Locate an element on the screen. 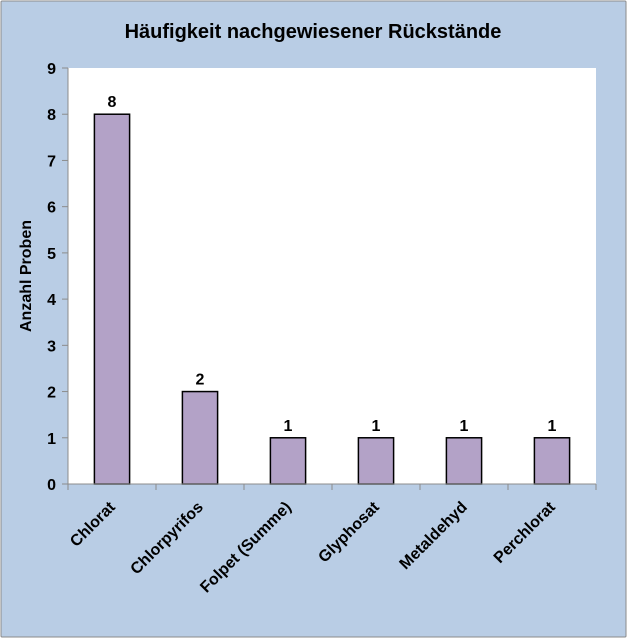  y-tick-label: 3 is located at coordinates (51, 346).